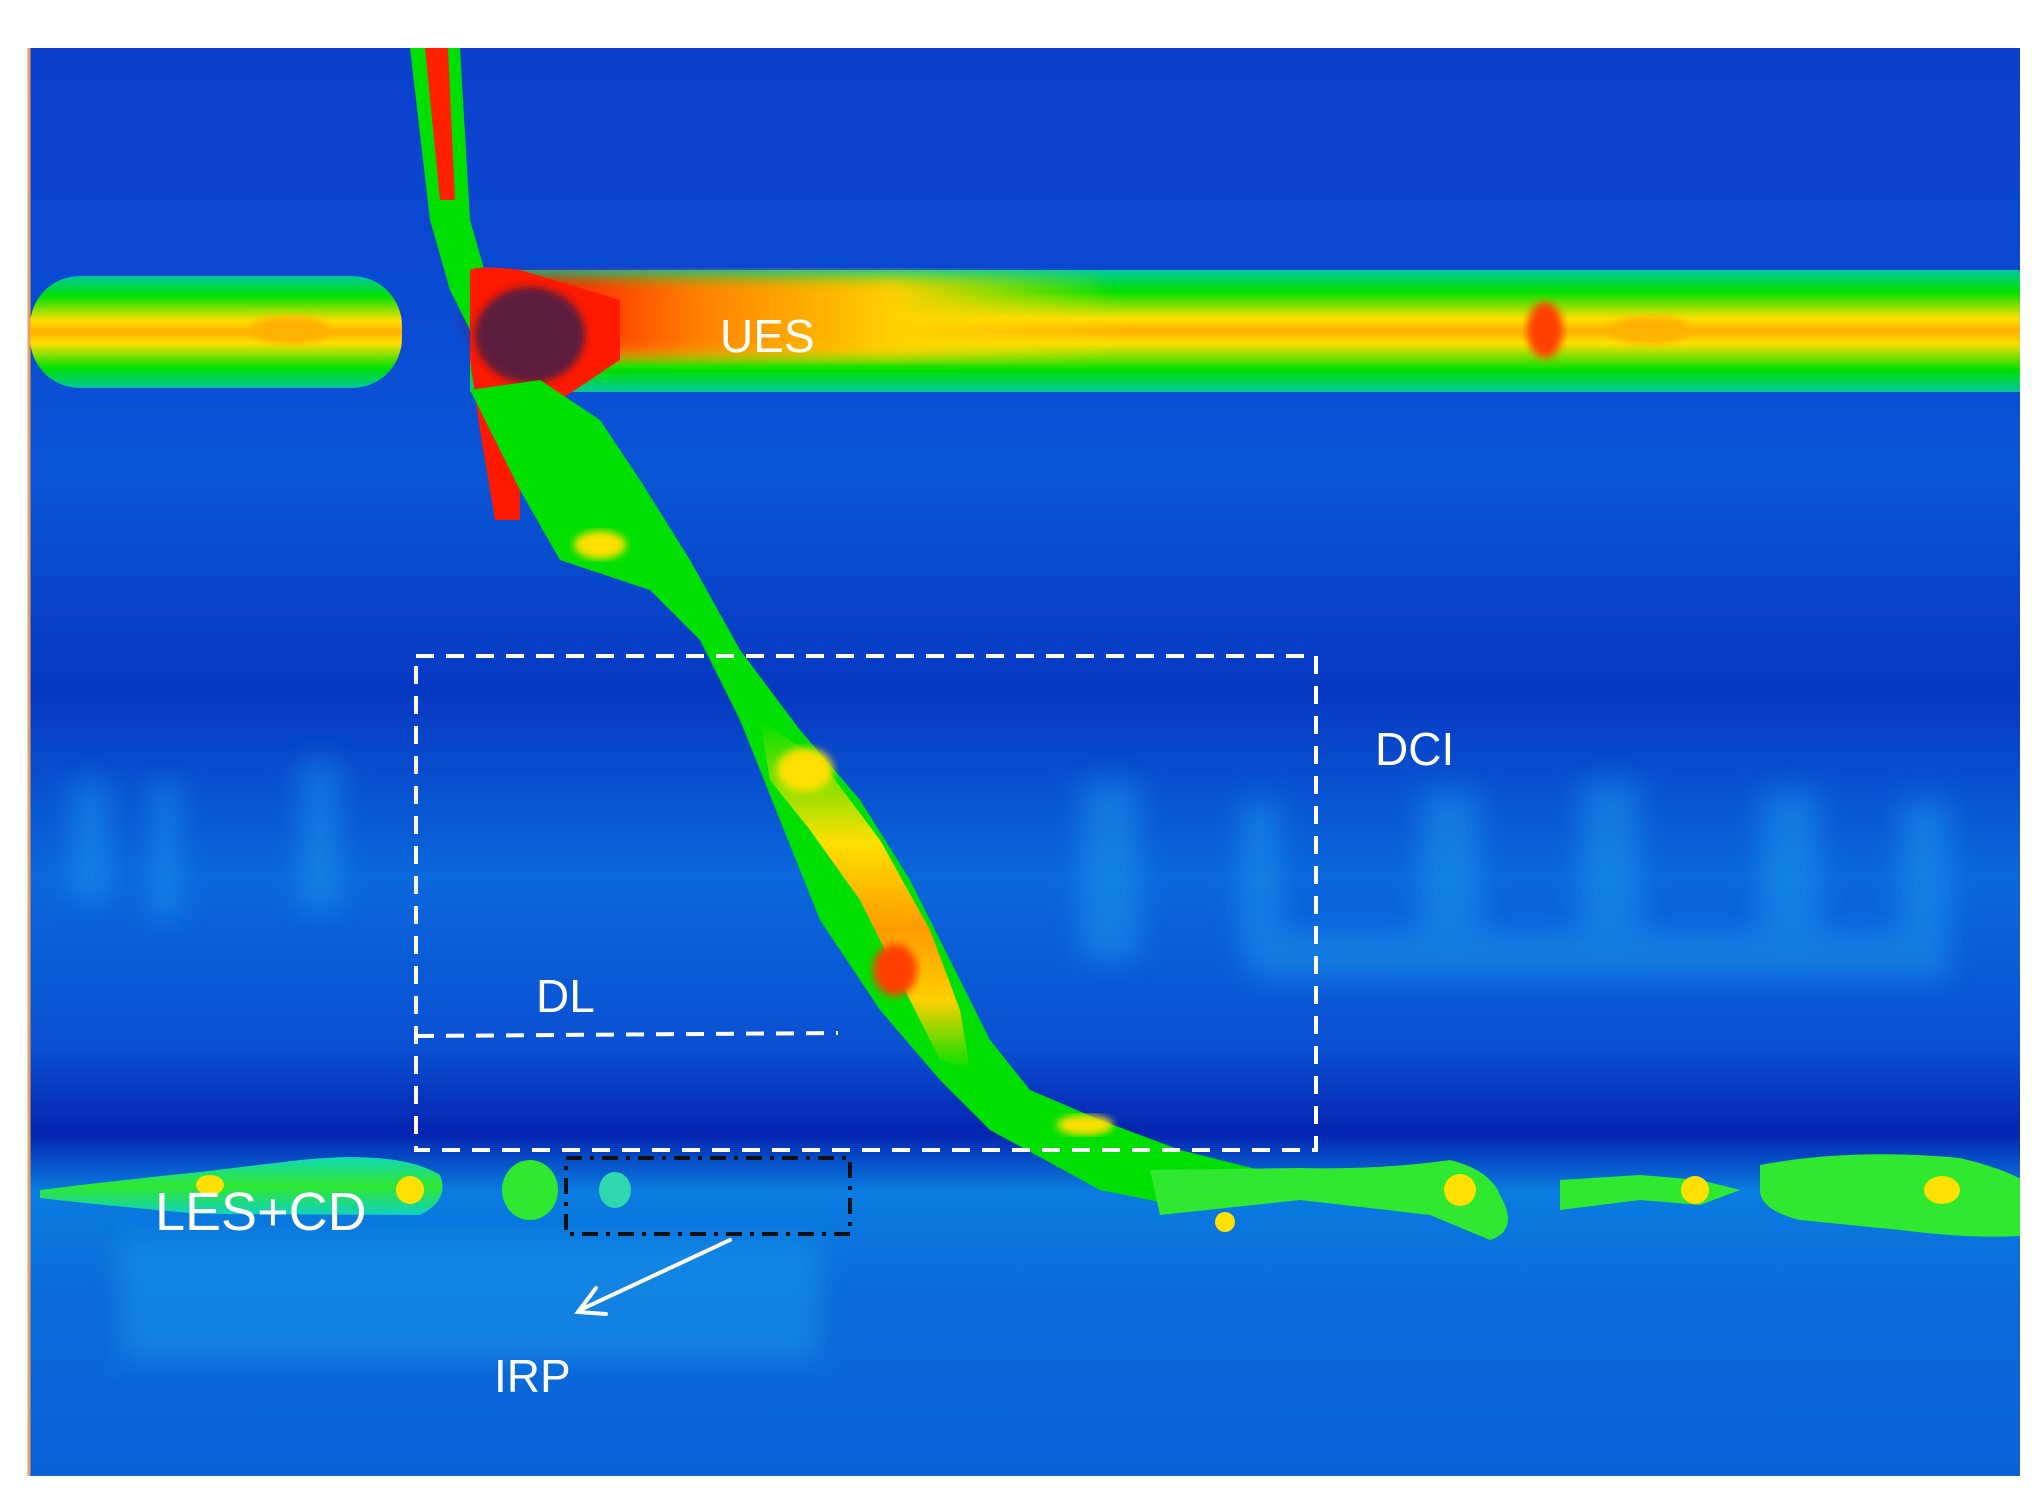  What do you see at coordinates (653, 1277) in the screenshot?
I see `irp-arrow-icon` at bounding box center [653, 1277].